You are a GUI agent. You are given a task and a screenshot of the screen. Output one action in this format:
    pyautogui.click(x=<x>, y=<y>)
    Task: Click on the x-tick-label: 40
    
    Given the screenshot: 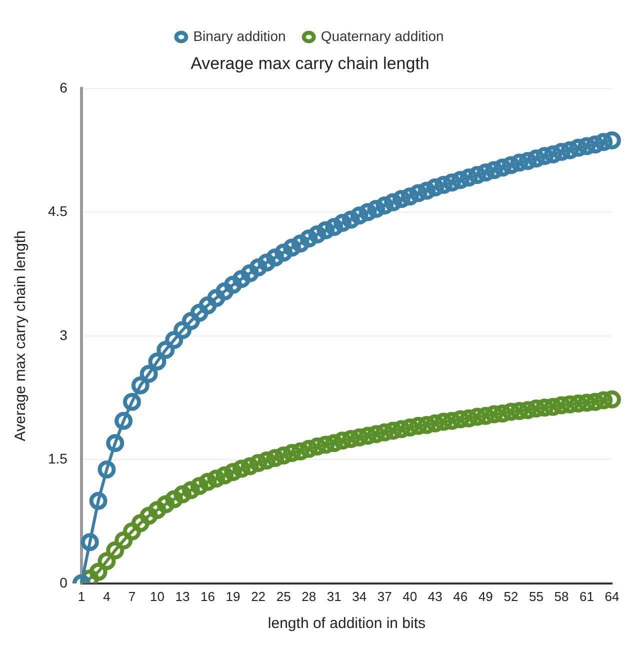 What is the action you would take?
    pyautogui.click(x=410, y=596)
    